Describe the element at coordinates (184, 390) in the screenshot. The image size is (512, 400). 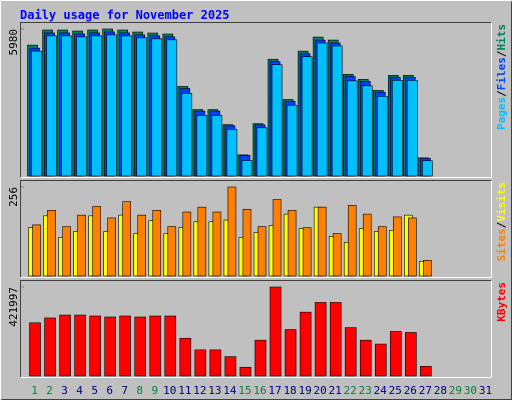
I see `x-tick-label: 11` at that location.